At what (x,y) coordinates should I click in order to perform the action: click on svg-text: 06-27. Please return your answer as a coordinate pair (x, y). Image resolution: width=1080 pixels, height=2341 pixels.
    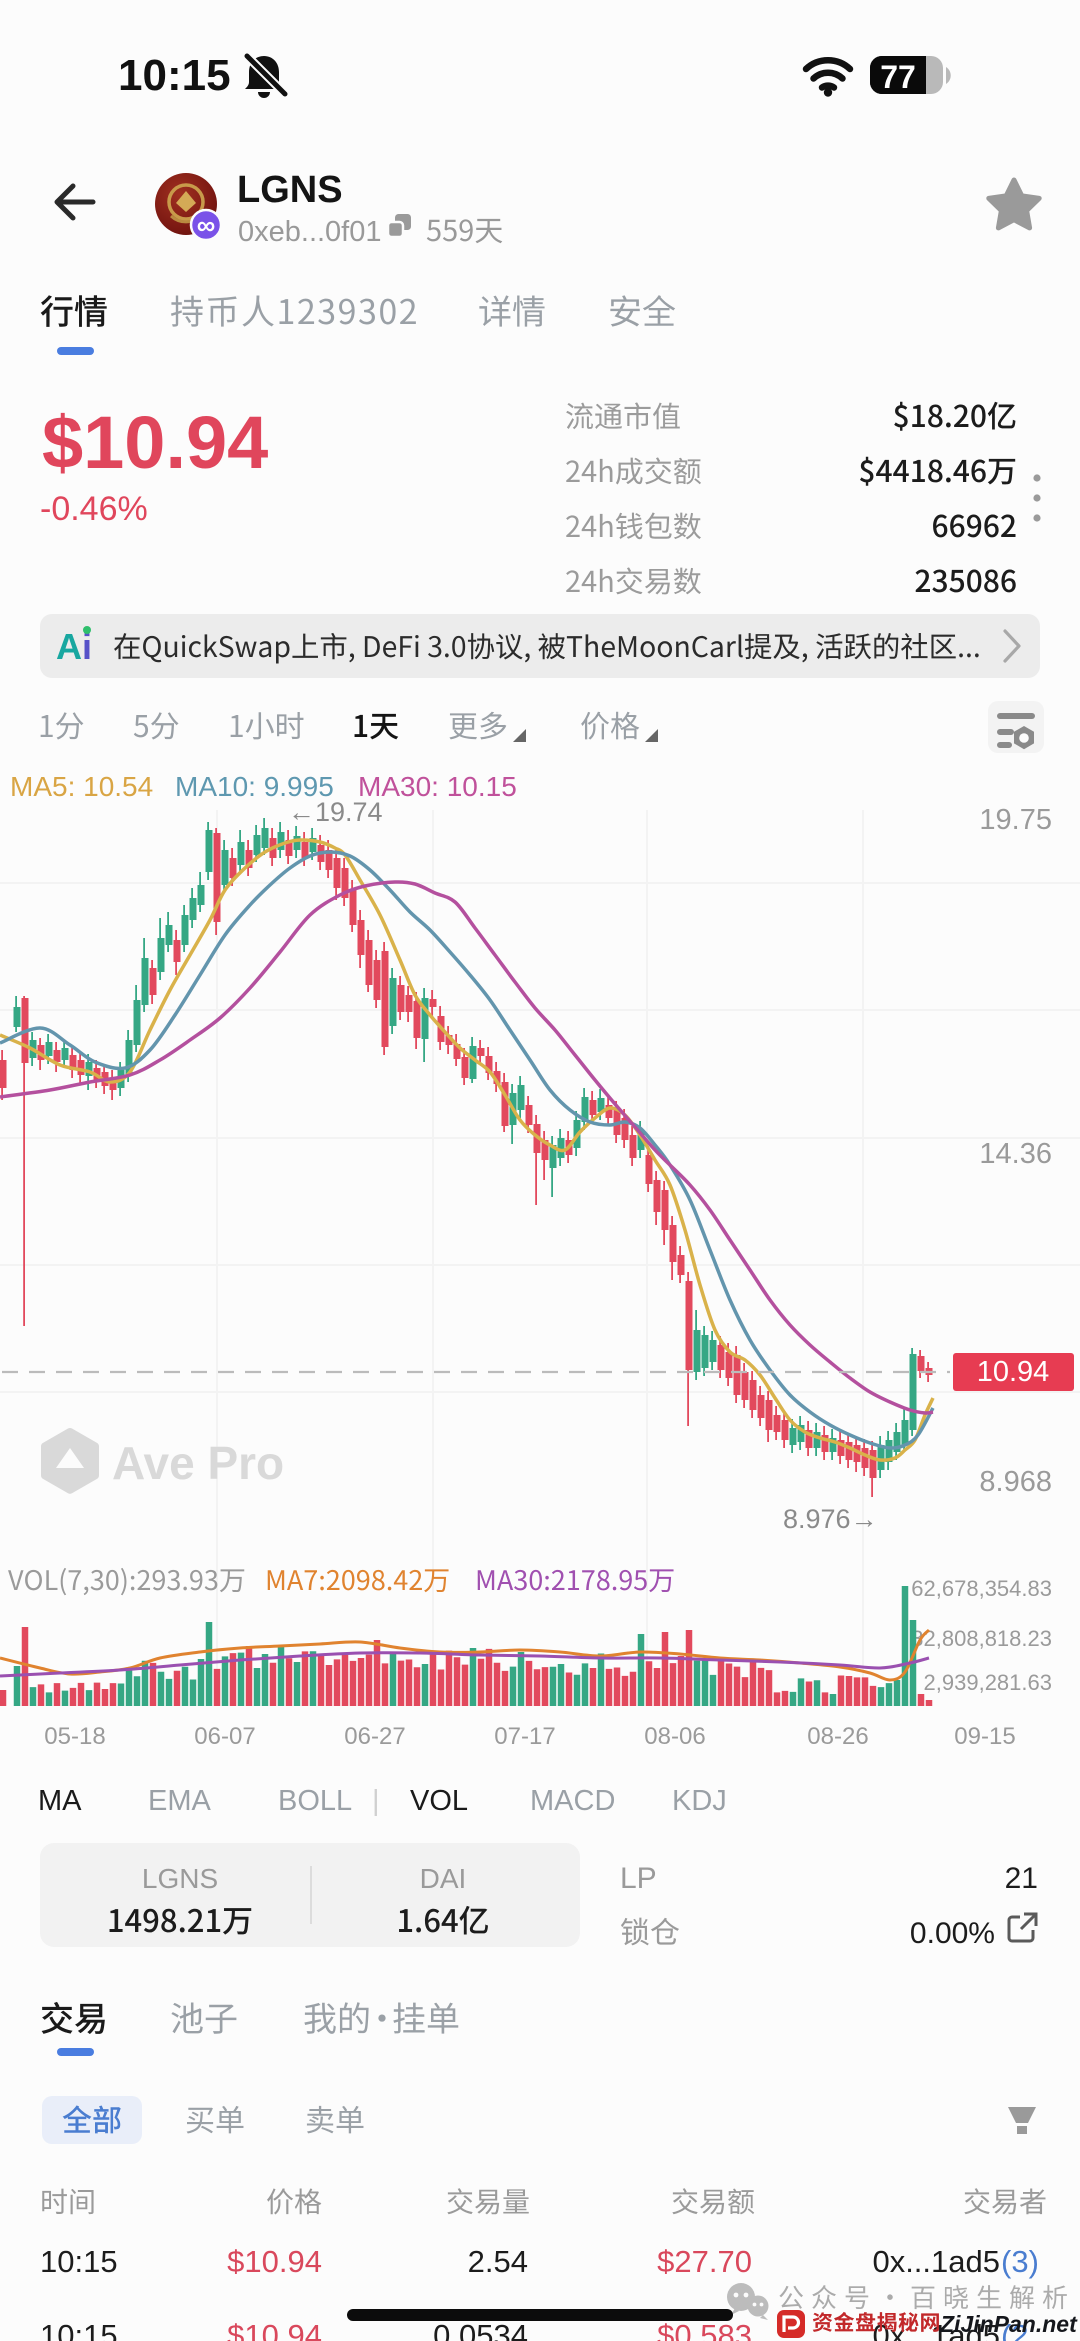
    Looking at the image, I should click on (374, 1736).